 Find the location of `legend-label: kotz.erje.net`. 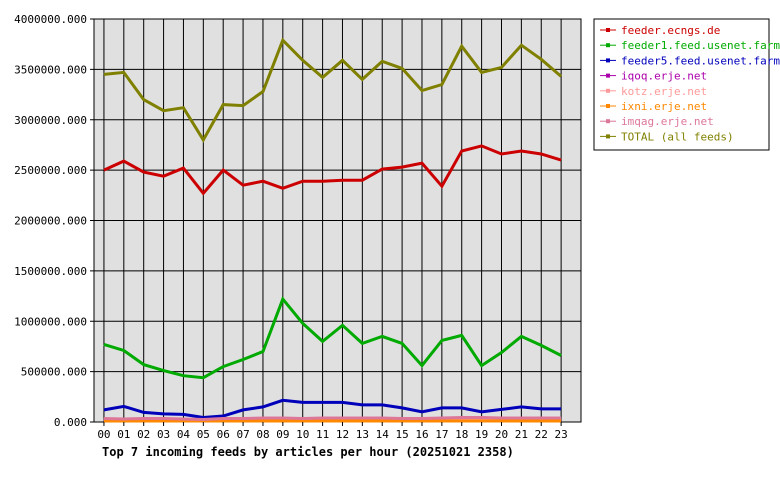

legend-label: kotz.erje.net is located at coordinates (664, 91).